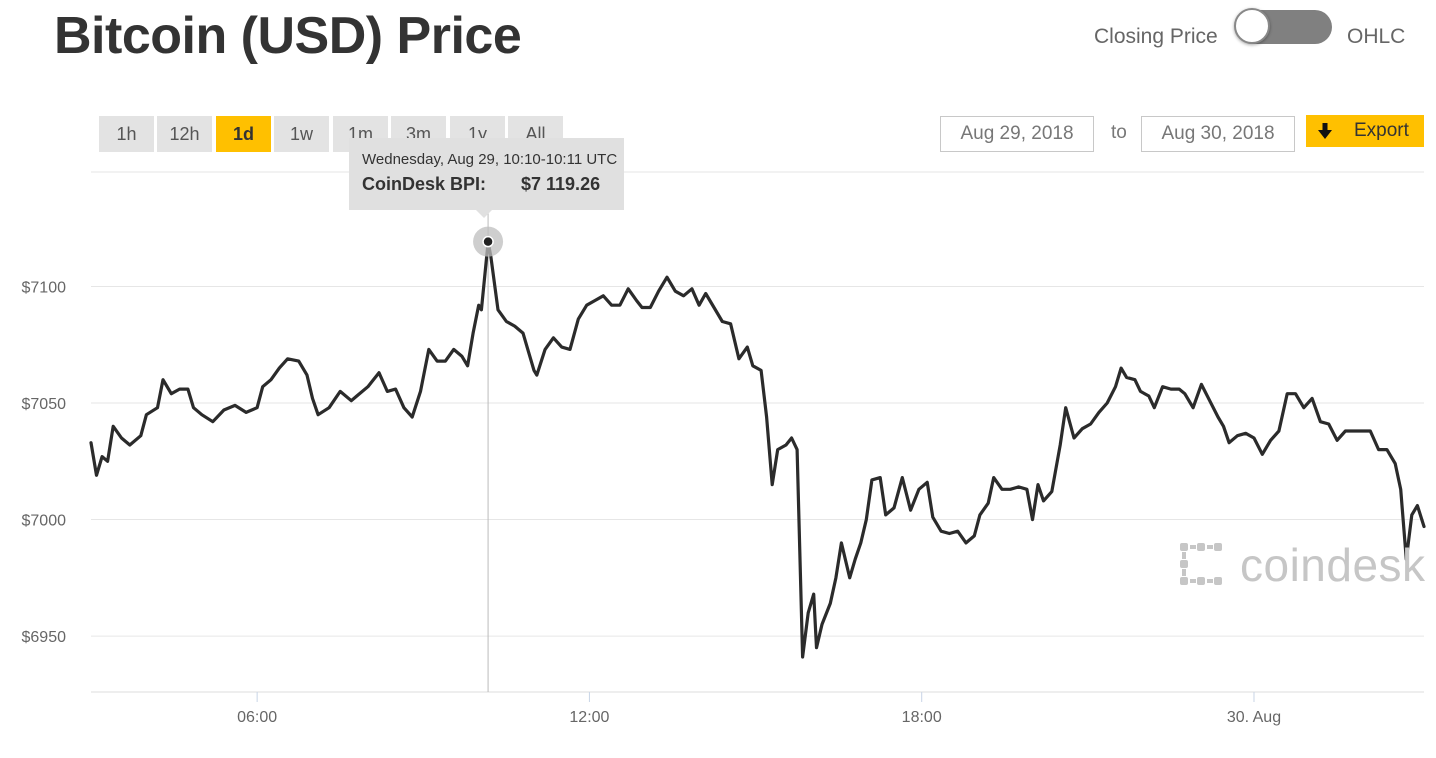 The image size is (1436, 758). Describe the element at coordinates (44, 521) in the screenshot. I see `y-tick-label: $7000` at that location.